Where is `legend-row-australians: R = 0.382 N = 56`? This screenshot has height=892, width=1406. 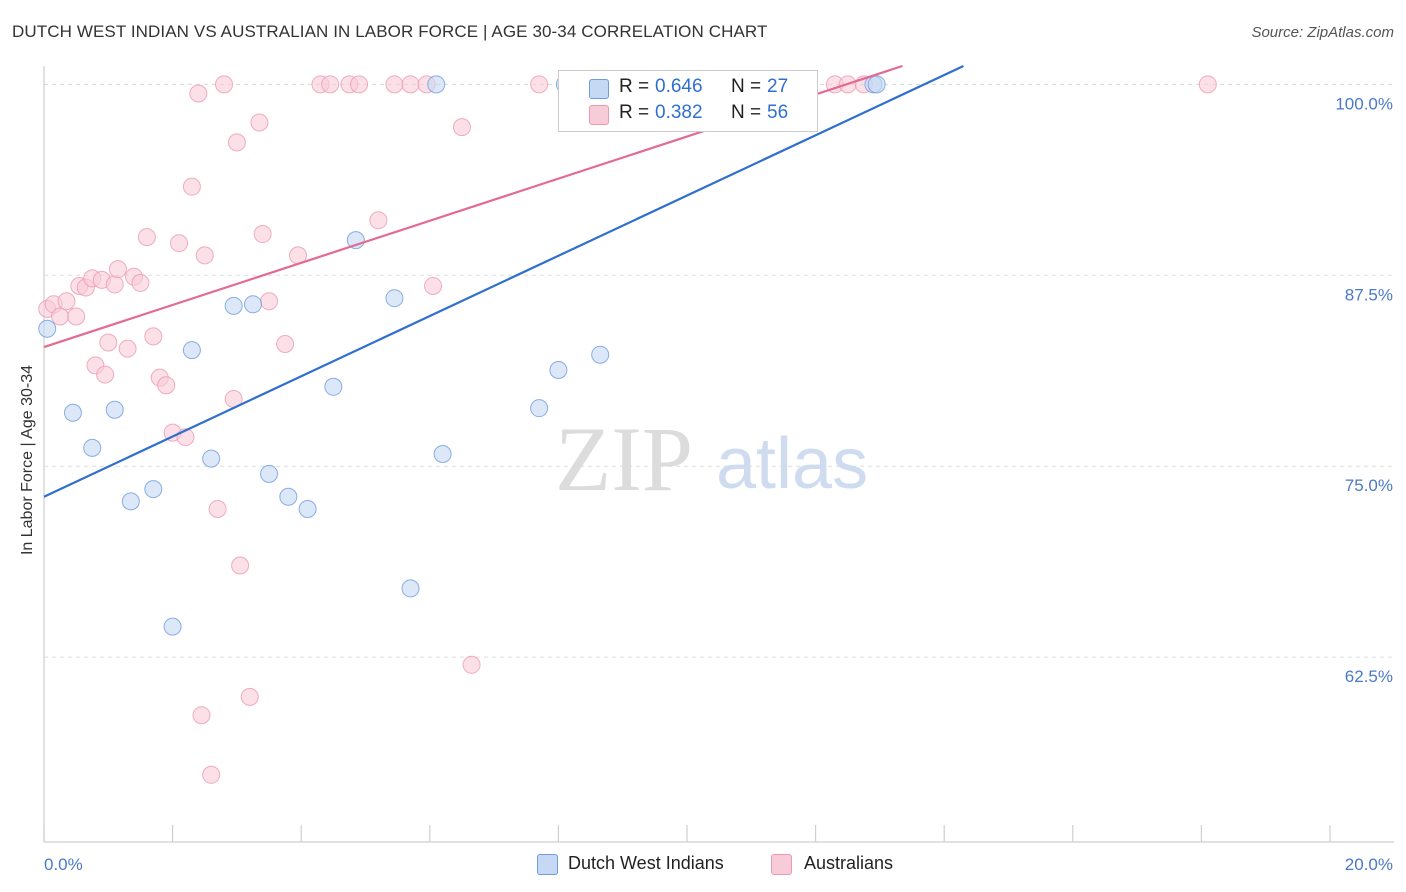
legend-row-australians: R = 0.382 N = 56 is located at coordinates (688, 115).